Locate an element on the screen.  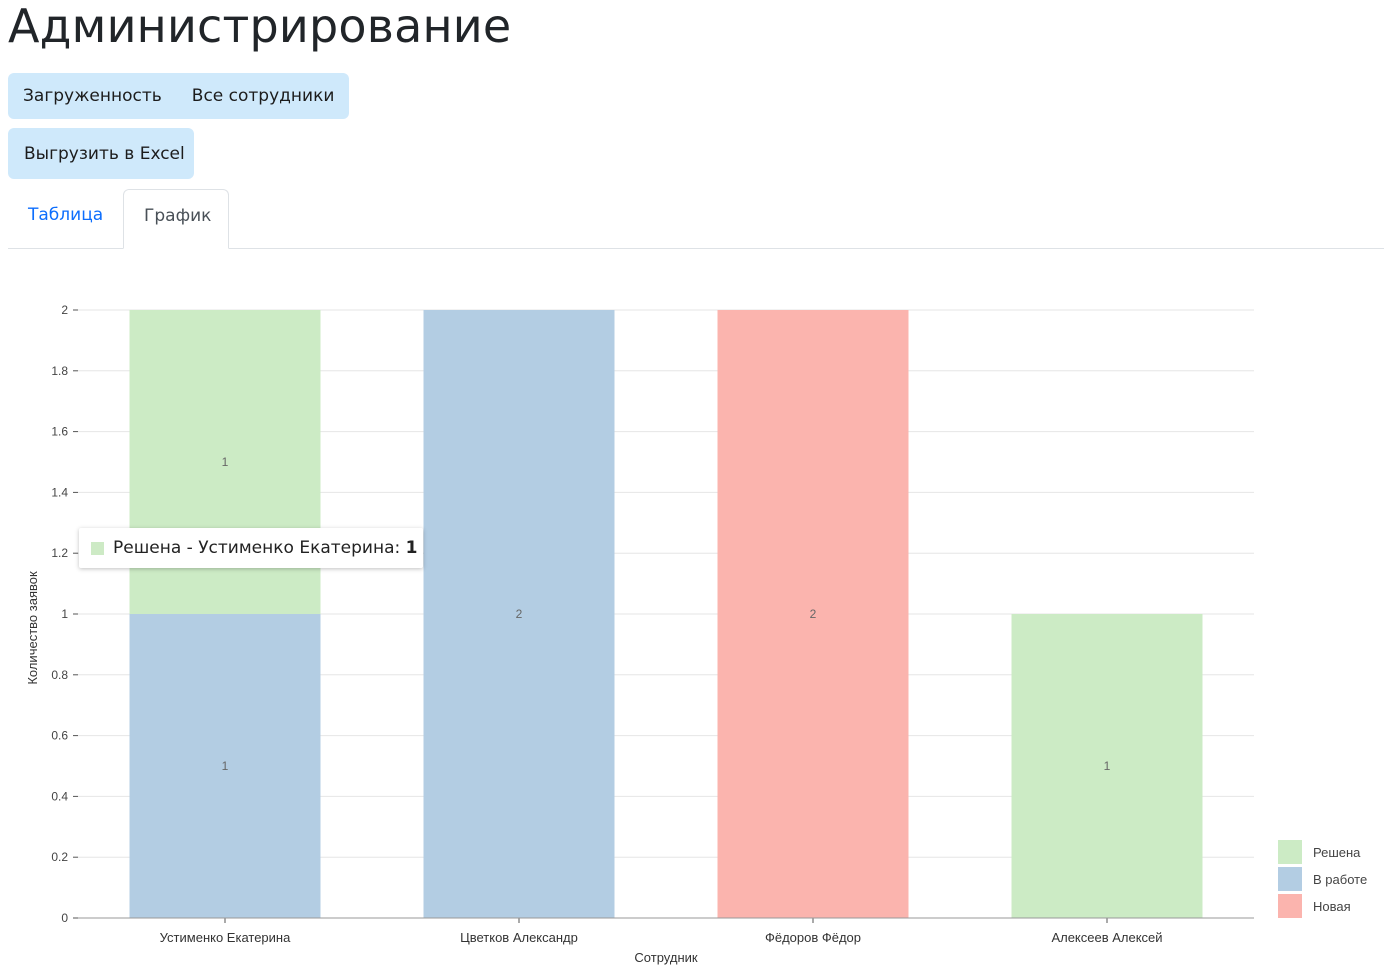
y-tick-label: 0.6 is located at coordinates (59, 736).